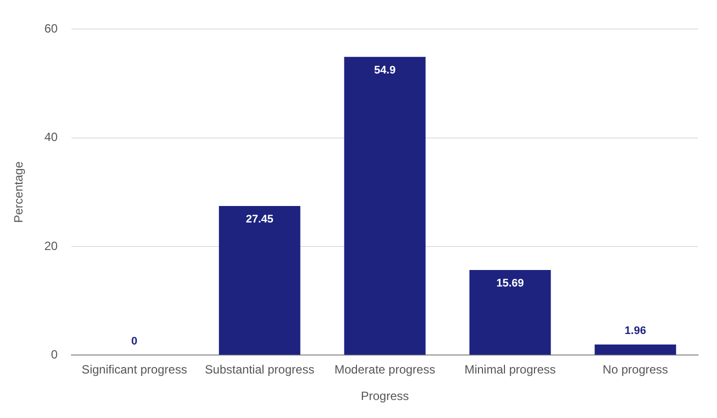  What do you see at coordinates (385, 70) in the screenshot?
I see `data-label: 54.9` at bounding box center [385, 70].